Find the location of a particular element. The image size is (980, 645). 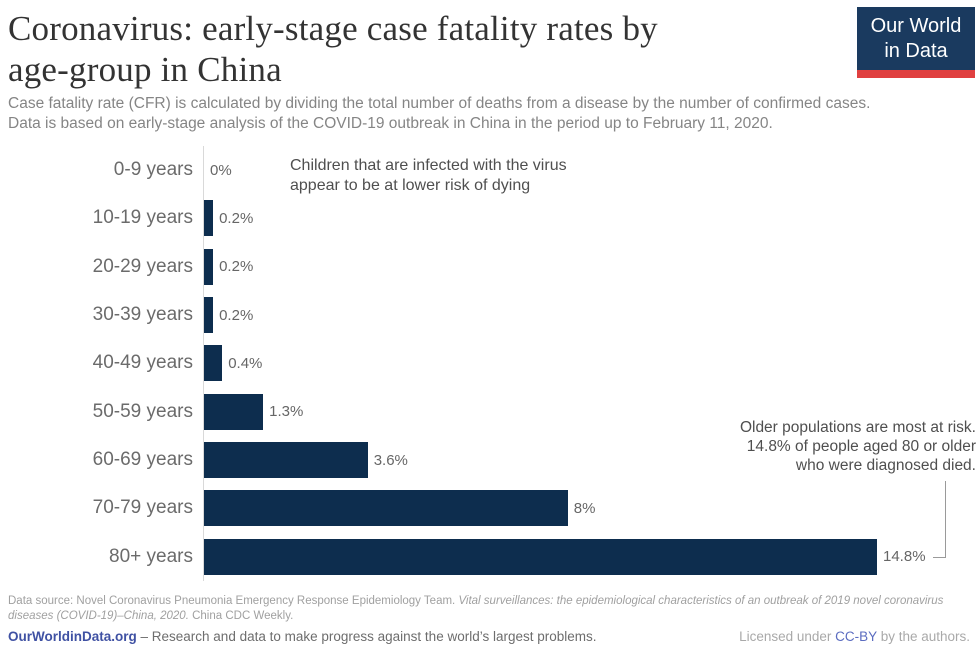

chart-row: 10-19 years 0.2% is located at coordinates (490, 218).